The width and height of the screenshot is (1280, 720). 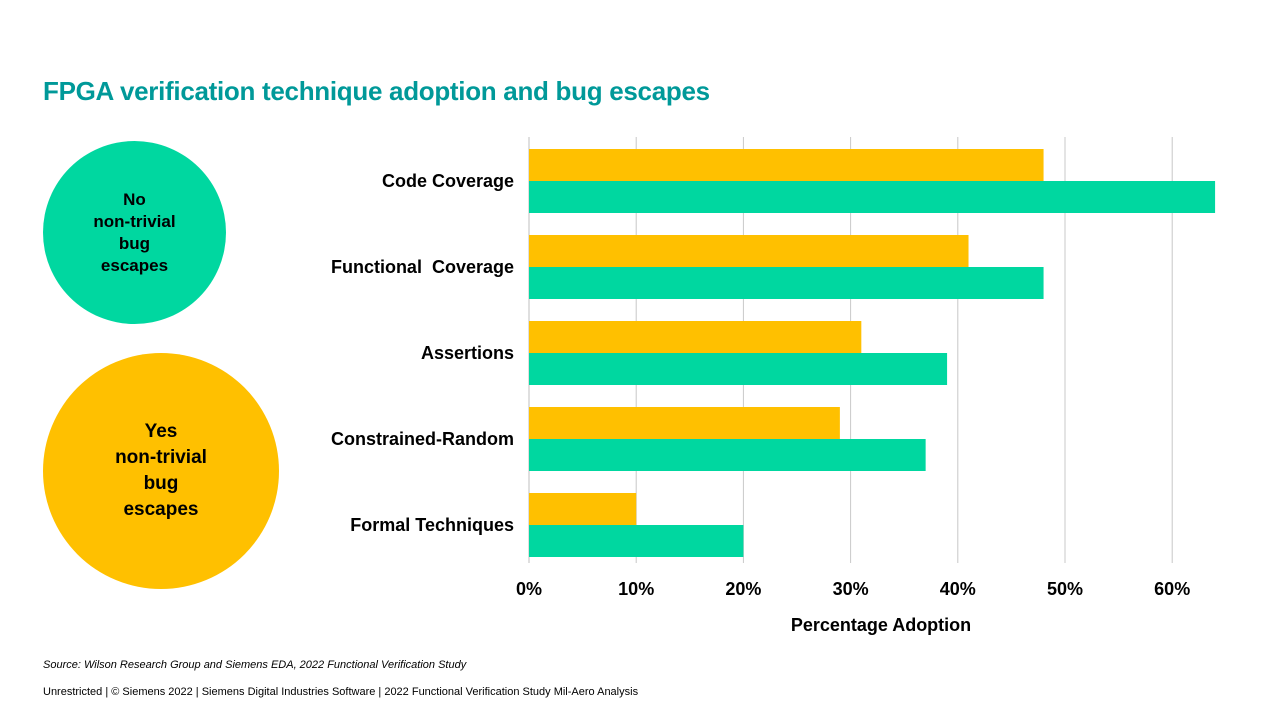 I want to click on x-tick-label: 20%, so click(x=743, y=589).